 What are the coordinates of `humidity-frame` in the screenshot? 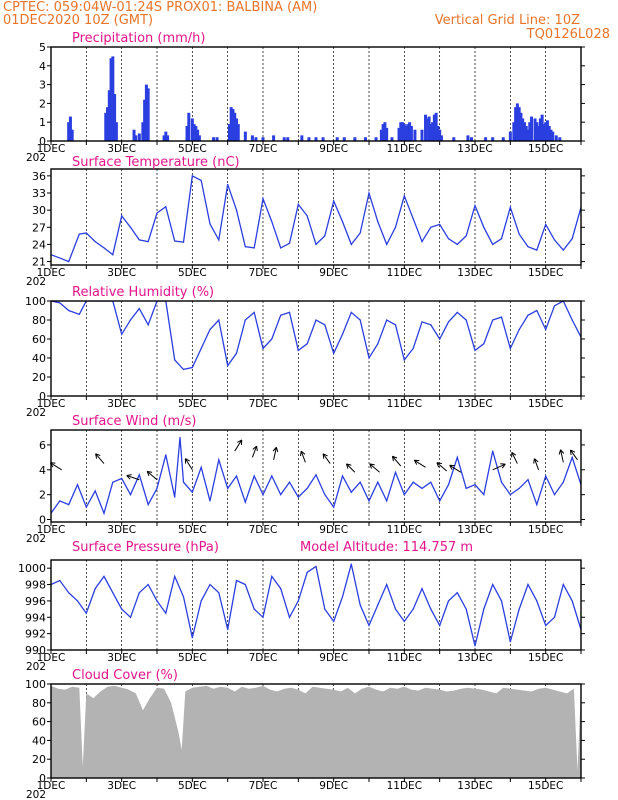 It's located at (316, 348).